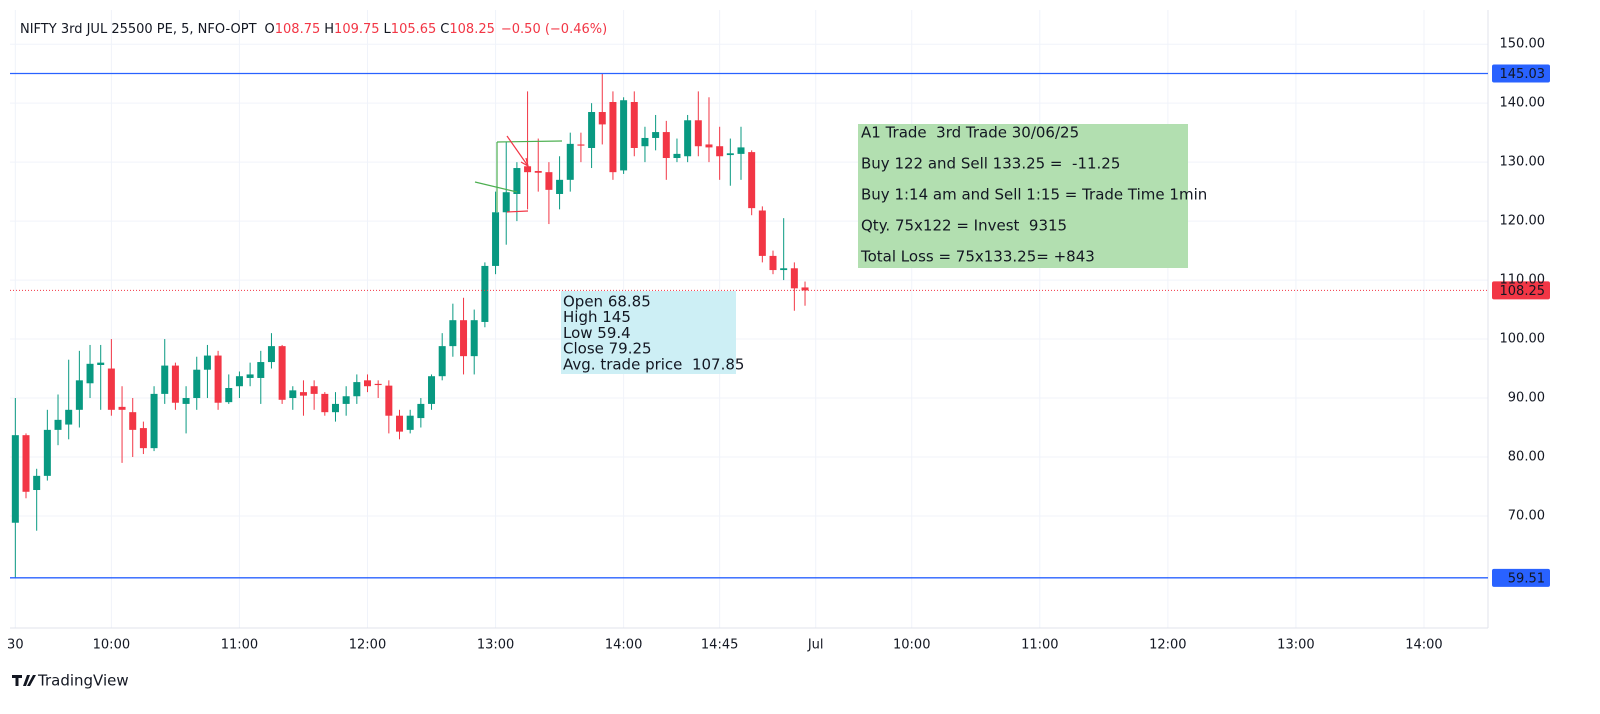 The height and width of the screenshot is (714, 1600). Describe the element at coordinates (15, 645) in the screenshot. I see `x-tick-label: 30` at that location.